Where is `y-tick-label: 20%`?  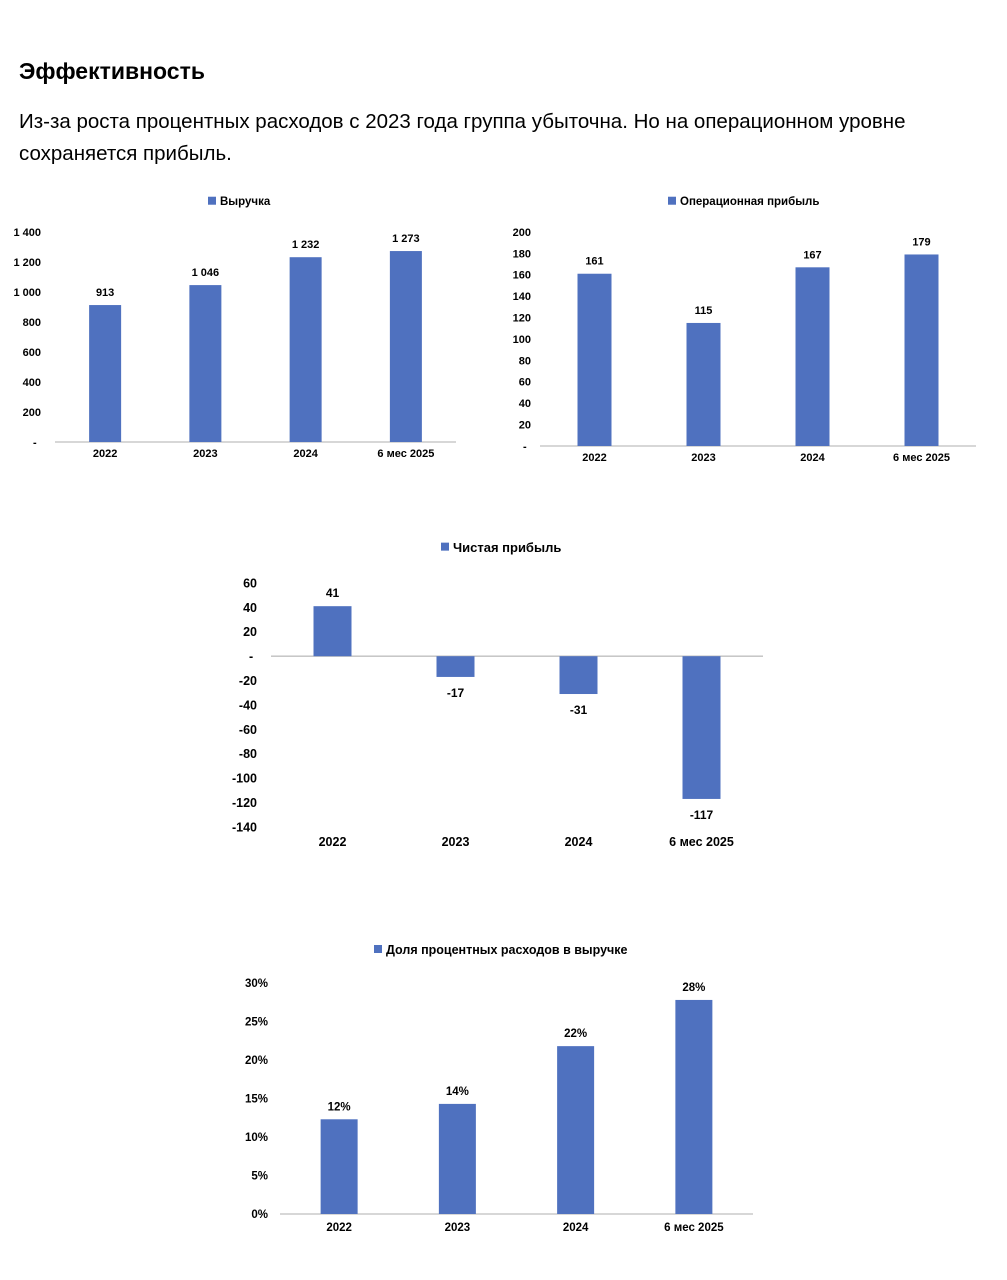 y-tick-label: 20% is located at coordinates (256, 1061).